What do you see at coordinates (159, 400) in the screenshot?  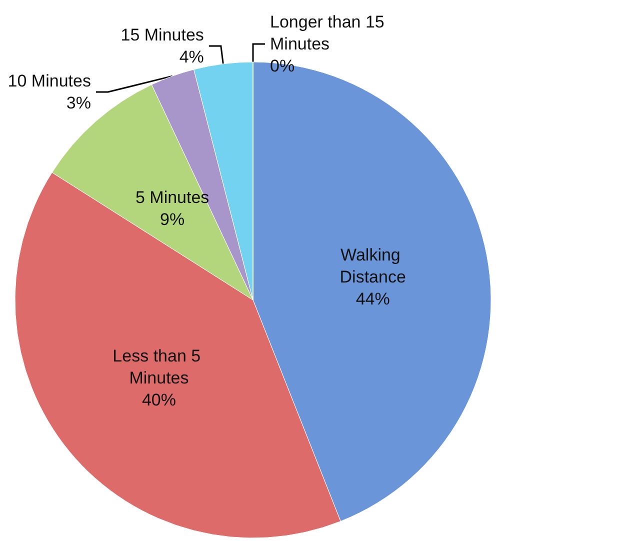 I see `data-label: 40%` at bounding box center [159, 400].